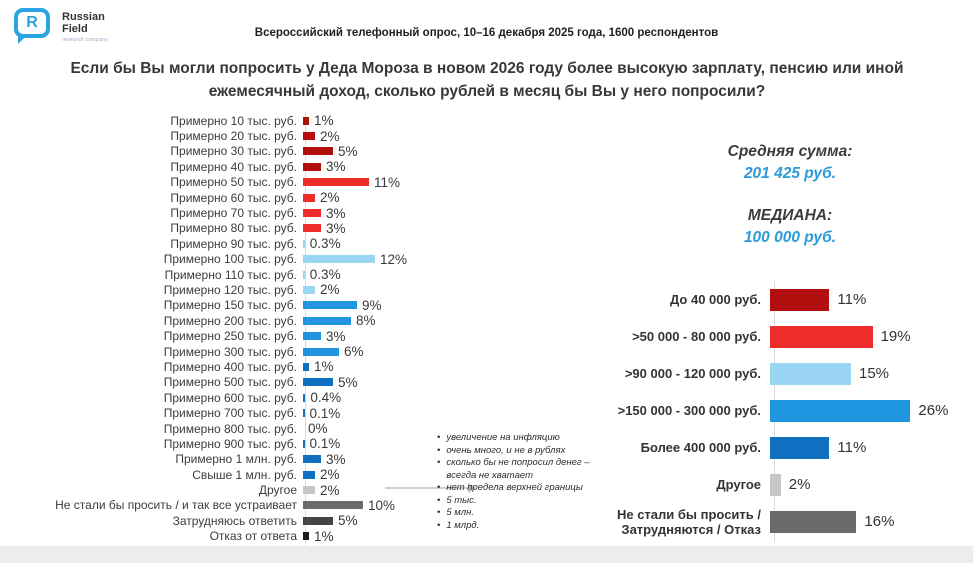 The height and width of the screenshot is (563, 973). Describe the element at coordinates (221, 536) in the screenshot. I see `chart-row: Отказ от ответа 1%` at that location.